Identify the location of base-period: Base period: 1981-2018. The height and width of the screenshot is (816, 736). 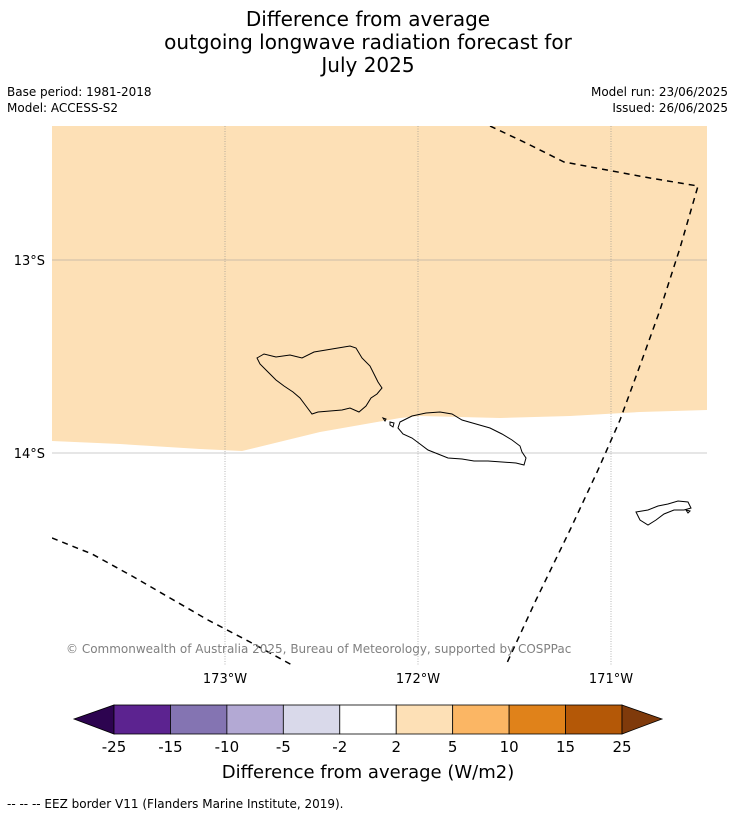
(79, 92).